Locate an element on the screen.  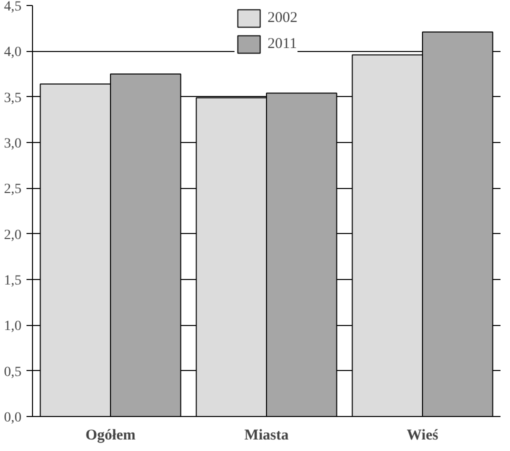
legend-label: 2011 is located at coordinates (282, 44).